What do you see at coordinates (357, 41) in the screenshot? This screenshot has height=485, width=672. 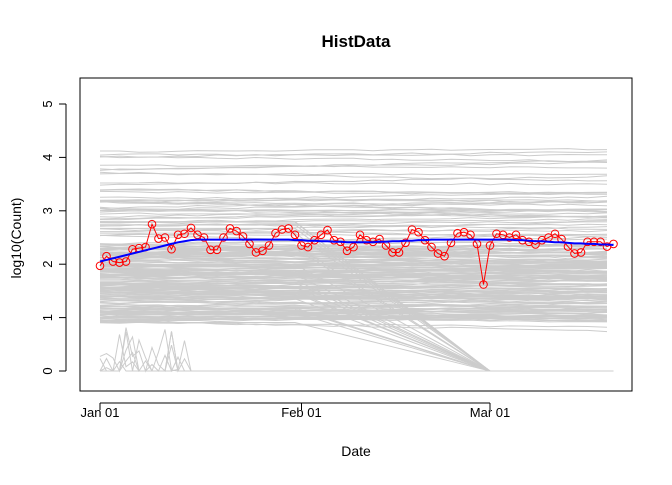 I see `chart-title: HistData` at bounding box center [357, 41].